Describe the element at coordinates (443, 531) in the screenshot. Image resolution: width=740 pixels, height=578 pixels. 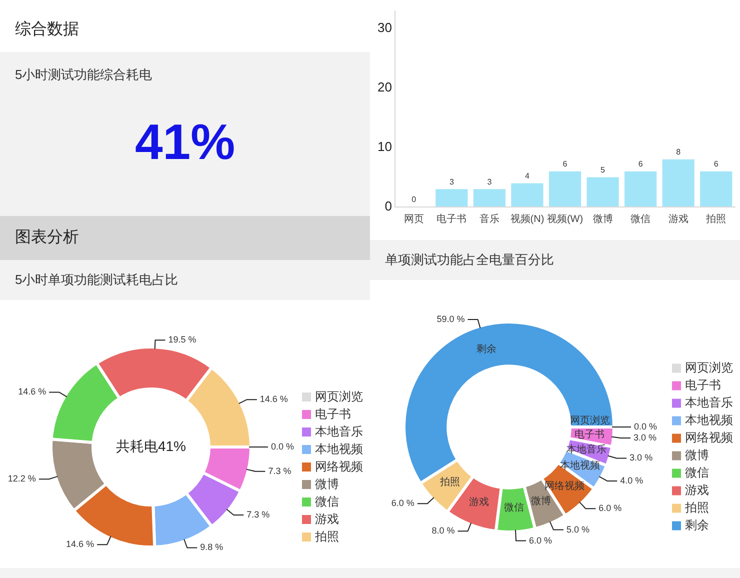
I see `data-label: 8.0 %` at that location.